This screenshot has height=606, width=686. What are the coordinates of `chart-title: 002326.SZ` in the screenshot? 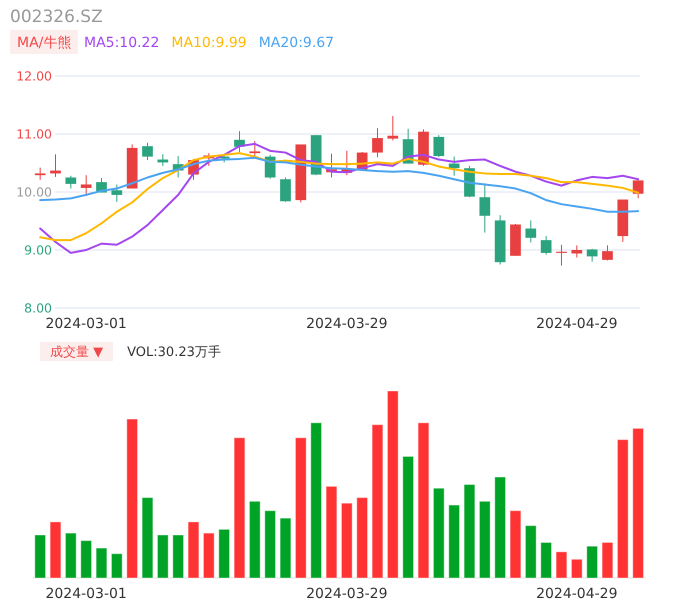 It's located at (56, 17).